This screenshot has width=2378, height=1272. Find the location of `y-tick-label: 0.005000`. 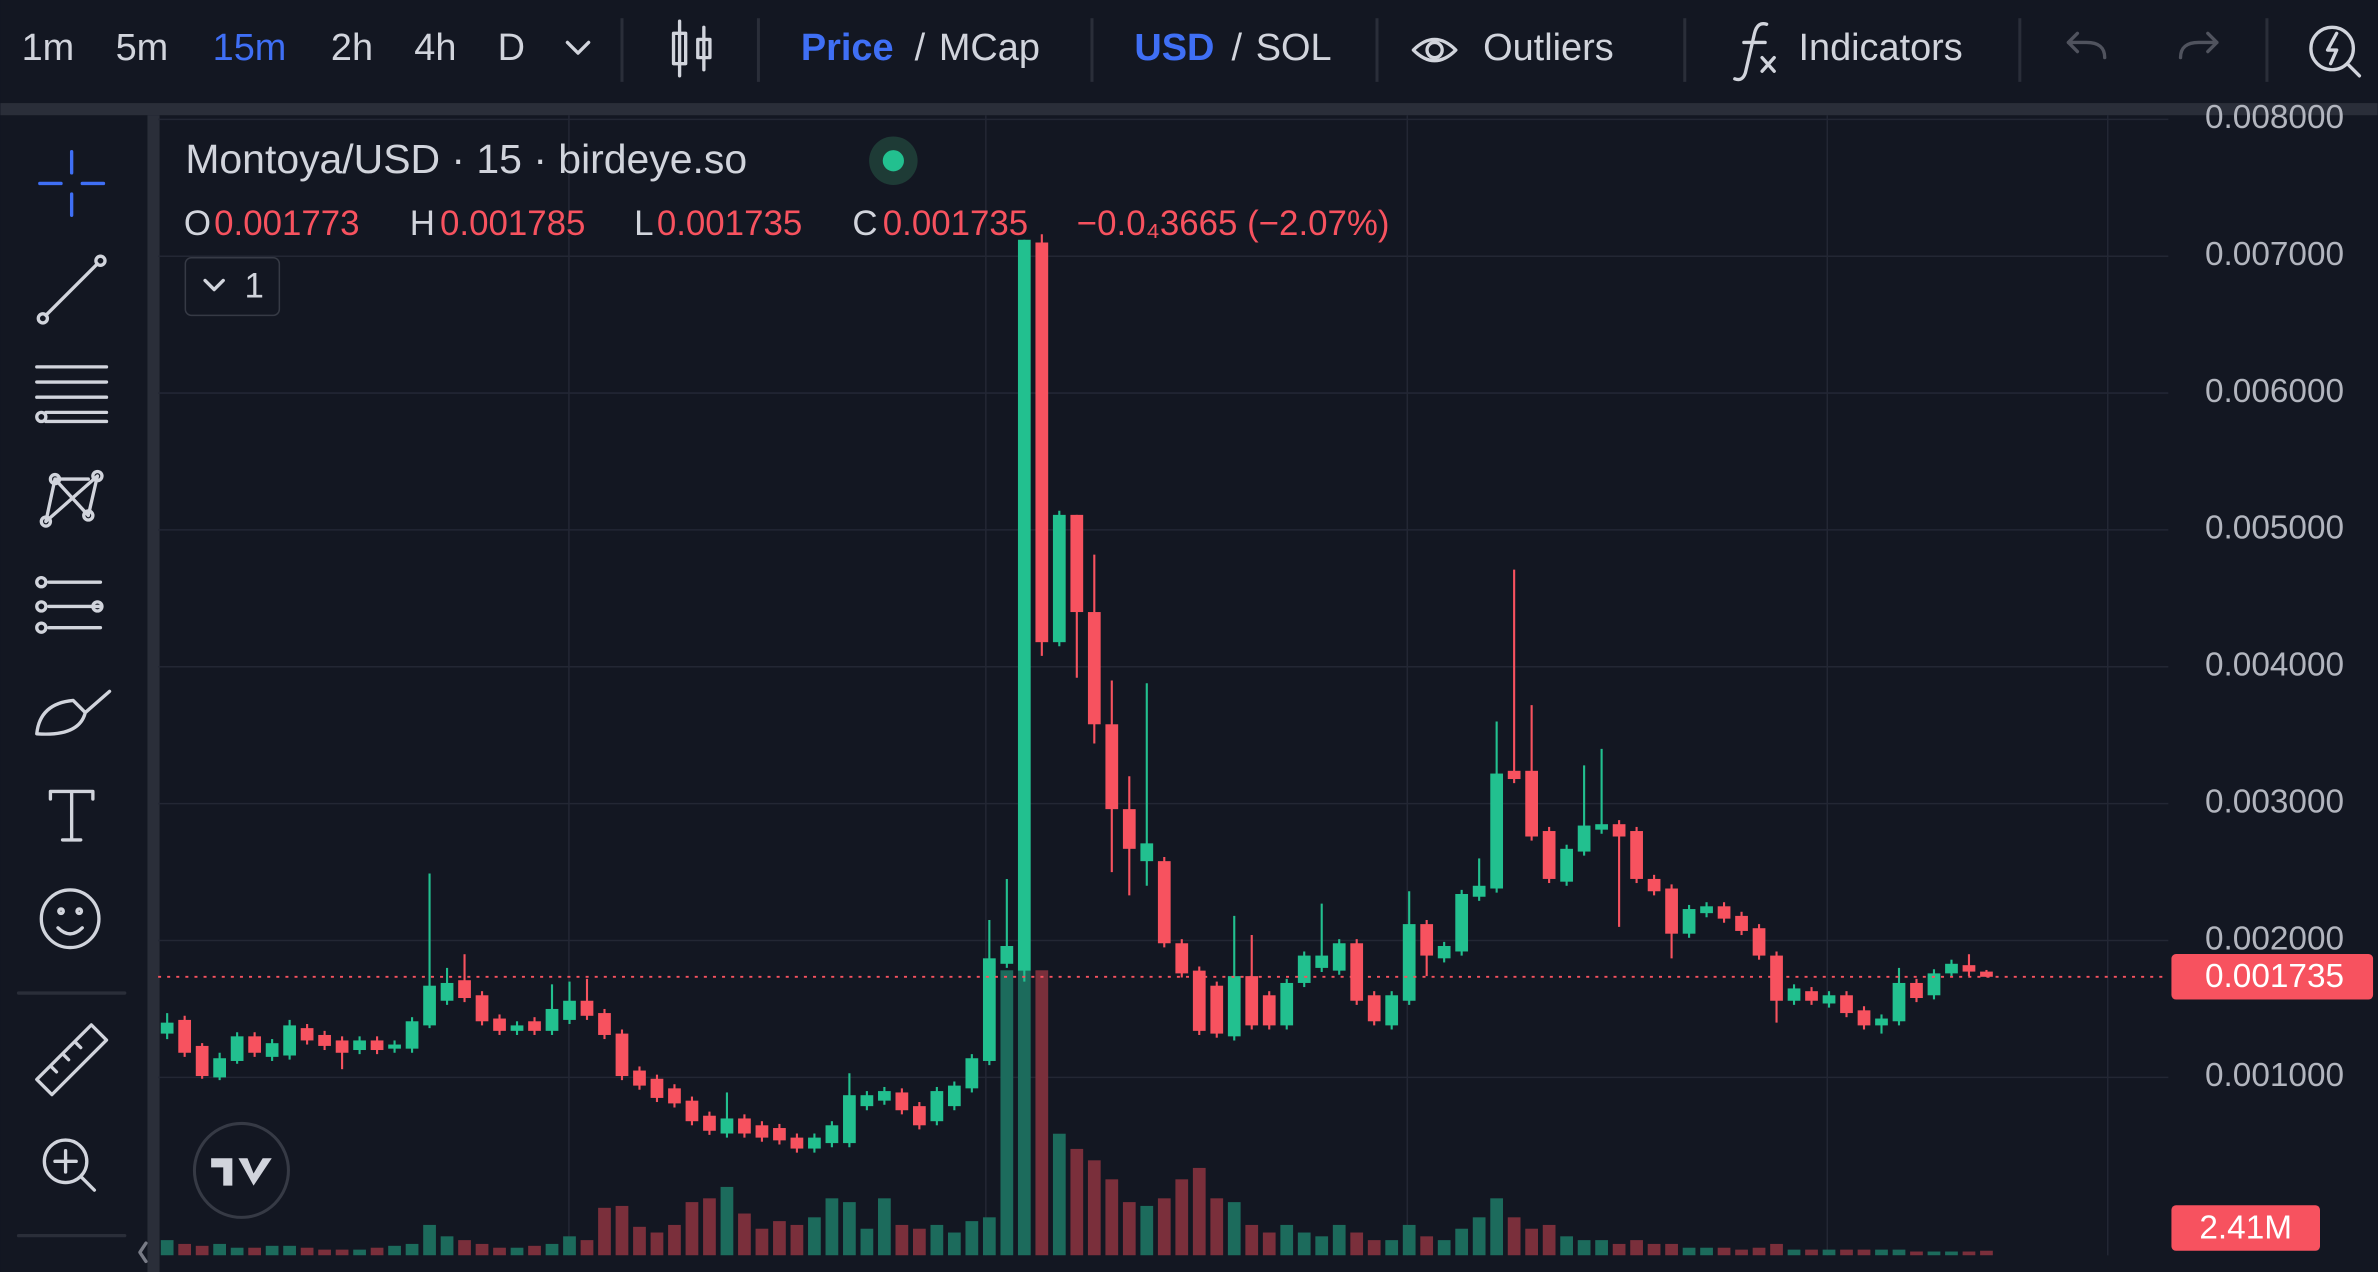

y-tick-label: 0.005000 is located at coordinates (2274, 528).